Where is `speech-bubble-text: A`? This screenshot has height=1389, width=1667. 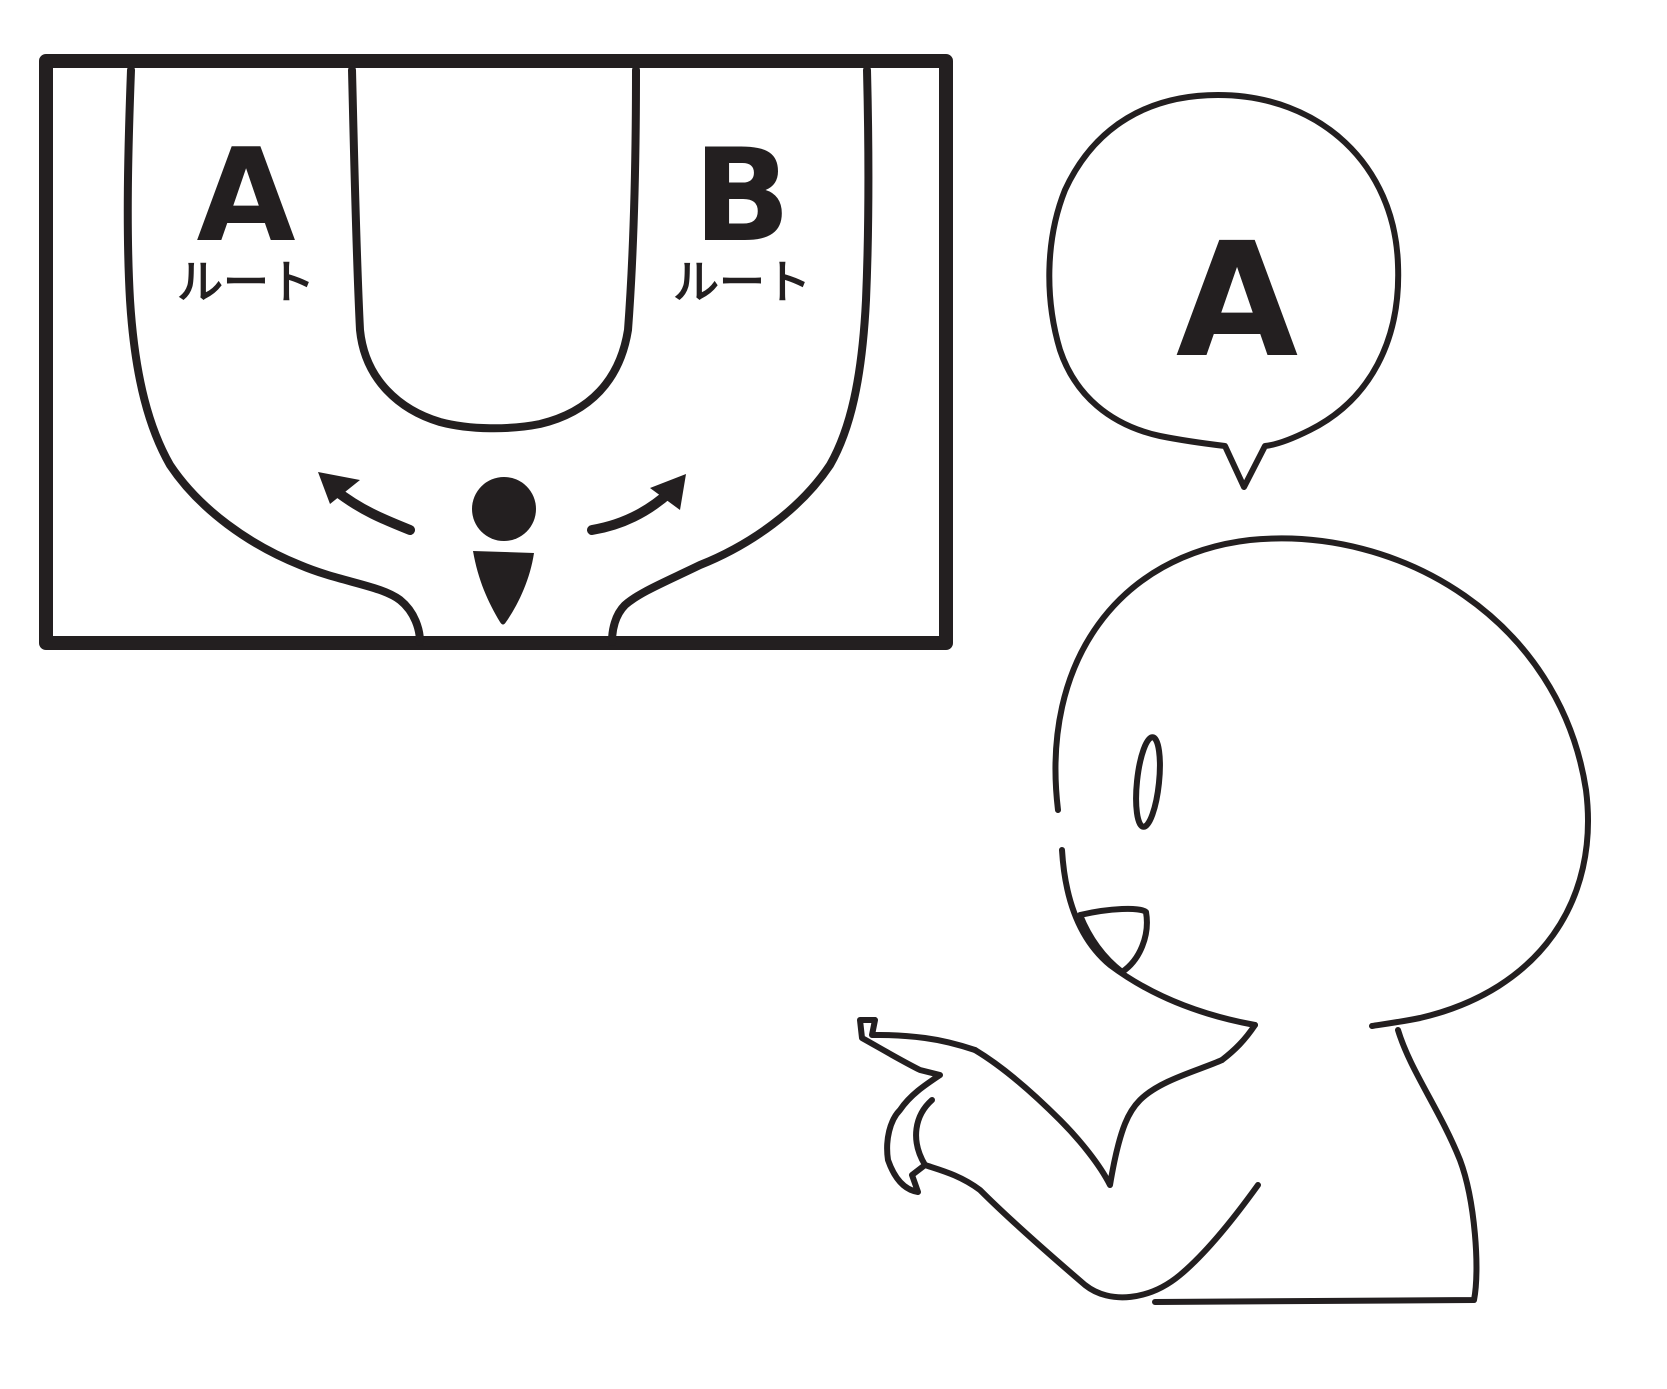
speech-bubble-text: A is located at coordinates (1237, 301).